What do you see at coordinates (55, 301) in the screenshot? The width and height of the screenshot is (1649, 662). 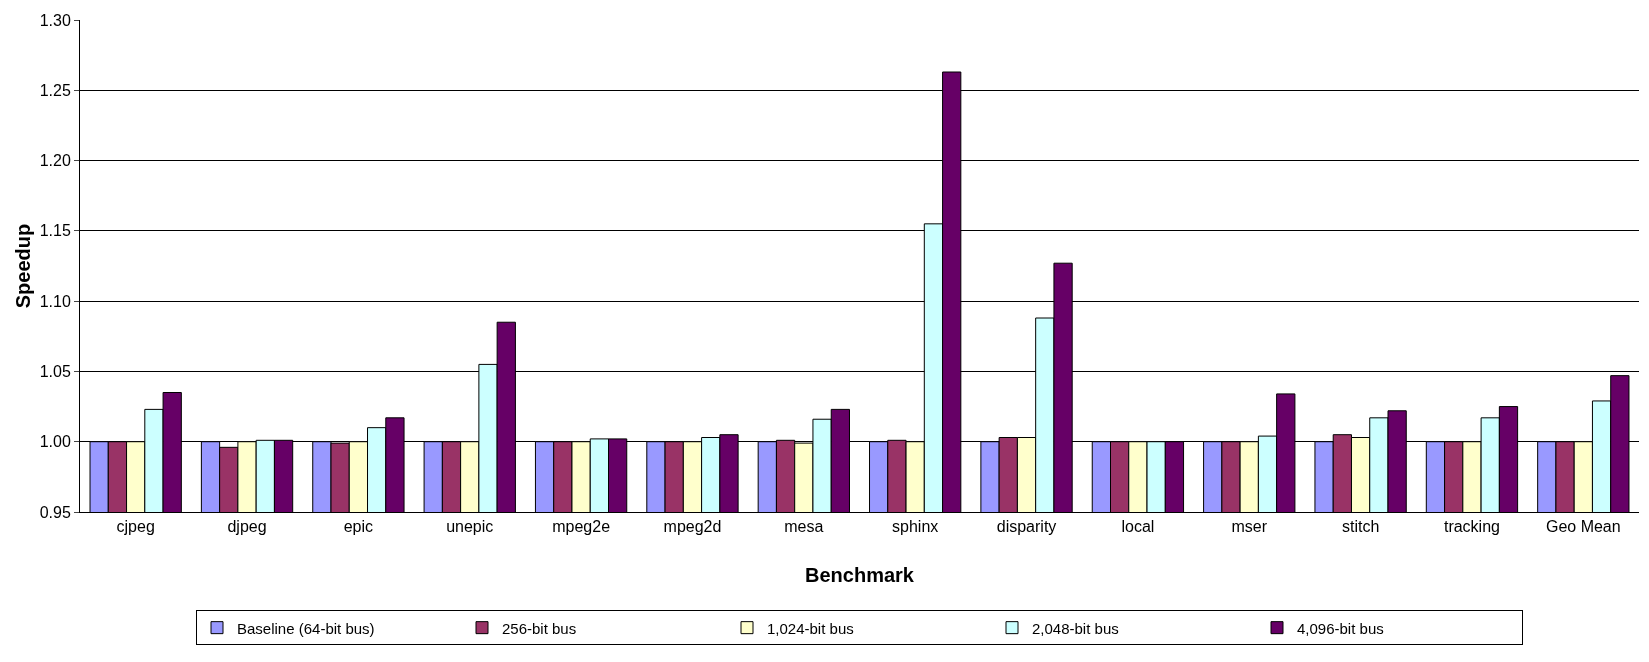 I see `y-tick-label: 1.10` at bounding box center [55, 301].